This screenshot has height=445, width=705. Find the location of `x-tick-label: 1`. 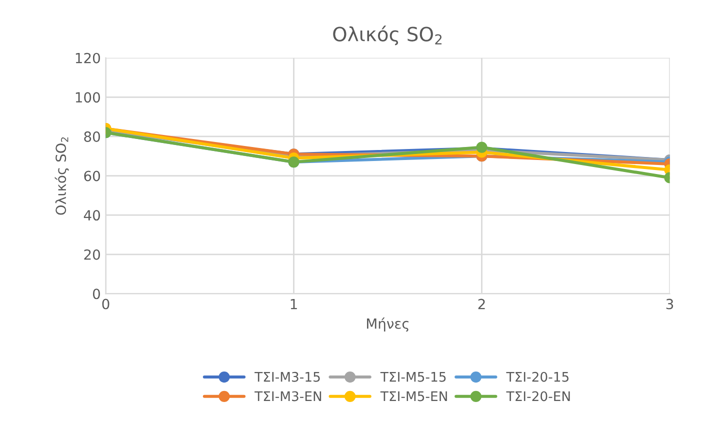

x-tick-label: 1 is located at coordinates (293, 304).